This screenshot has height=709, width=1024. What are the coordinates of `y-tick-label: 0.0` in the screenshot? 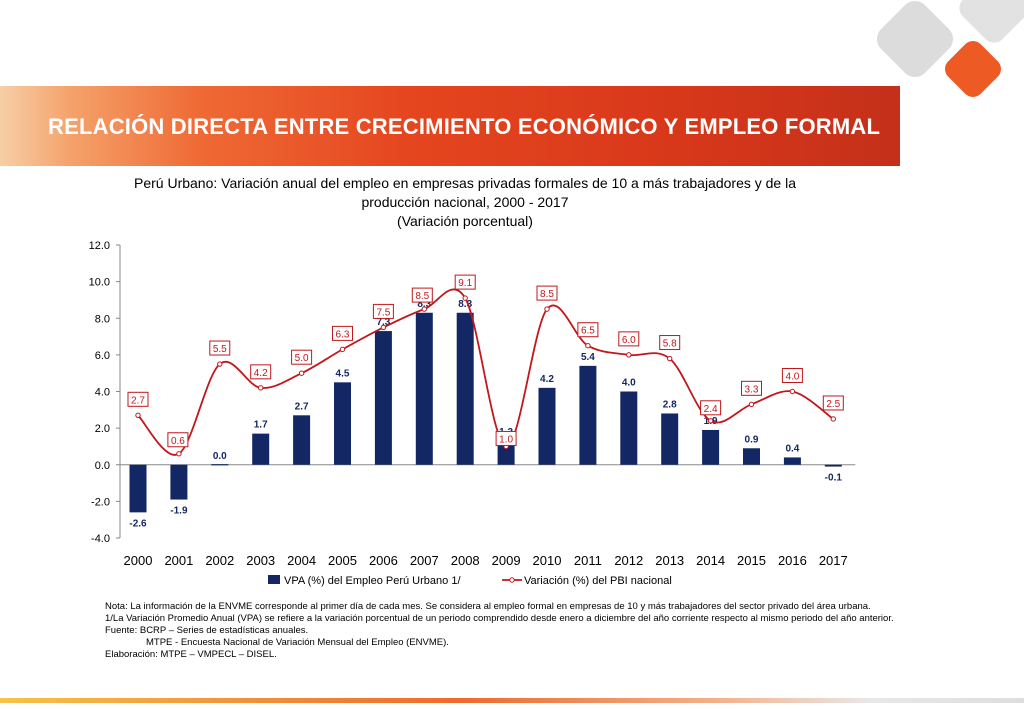 It's located at (102, 466).